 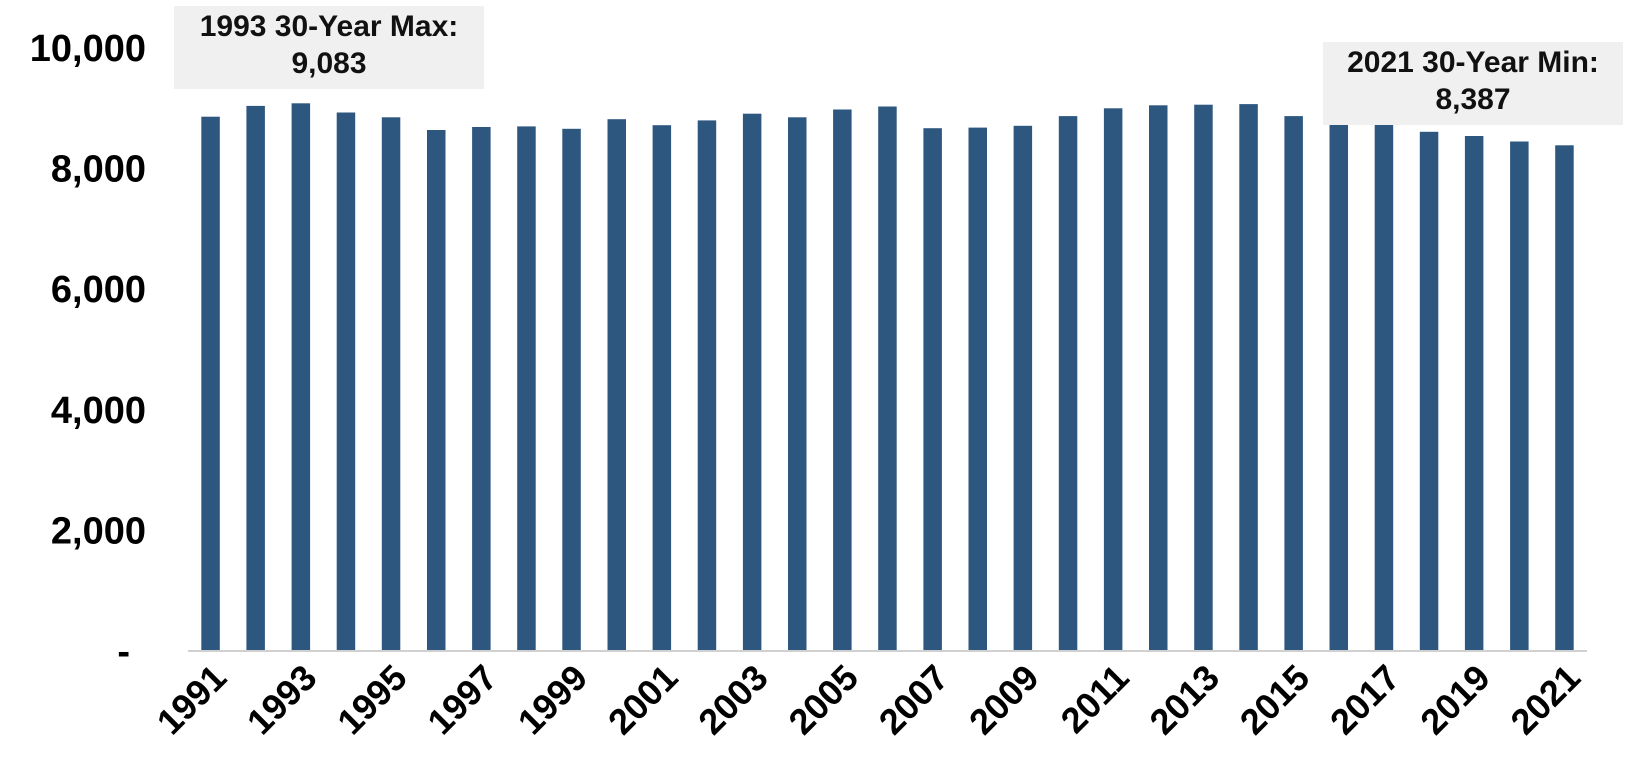 What do you see at coordinates (1455, 700) in the screenshot?
I see `x-tick-label: 2019` at bounding box center [1455, 700].